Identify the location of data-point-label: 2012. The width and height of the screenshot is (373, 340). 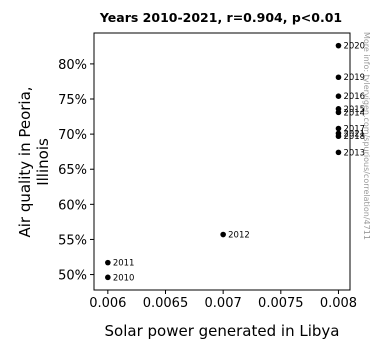
(239, 236).